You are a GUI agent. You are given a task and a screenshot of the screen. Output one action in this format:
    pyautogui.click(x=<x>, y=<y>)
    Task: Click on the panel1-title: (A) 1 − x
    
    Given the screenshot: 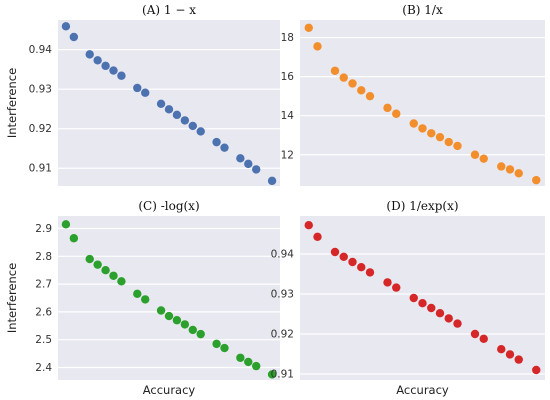 What is the action you would take?
    pyautogui.click(x=169, y=10)
    